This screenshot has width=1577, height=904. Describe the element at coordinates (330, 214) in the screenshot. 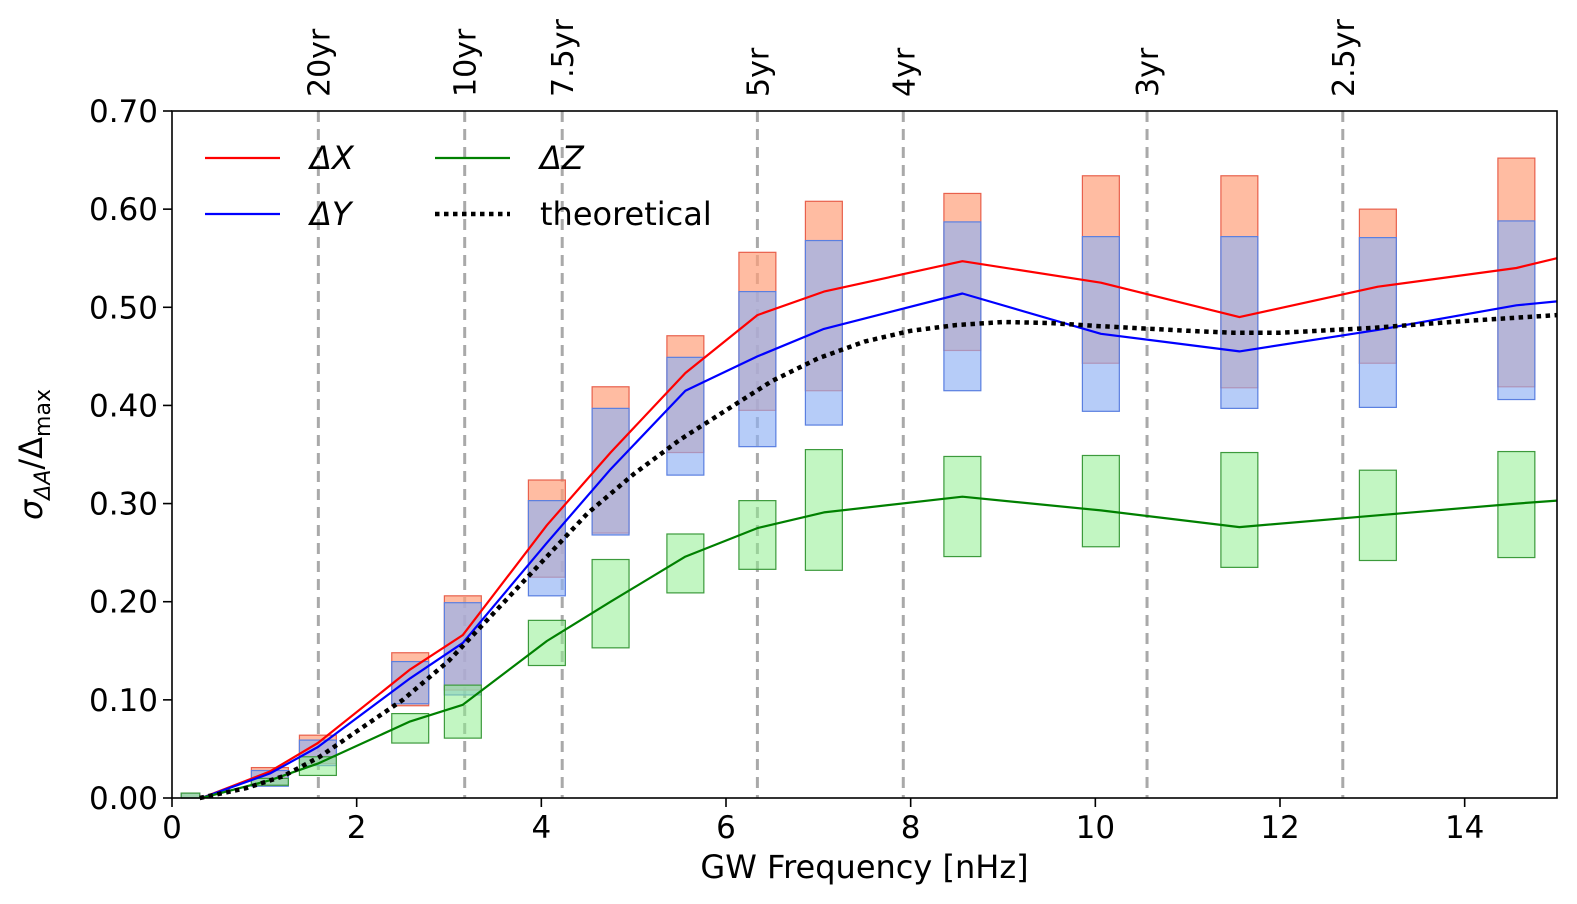

I see `legend-label-dy: ΔY` at that location.